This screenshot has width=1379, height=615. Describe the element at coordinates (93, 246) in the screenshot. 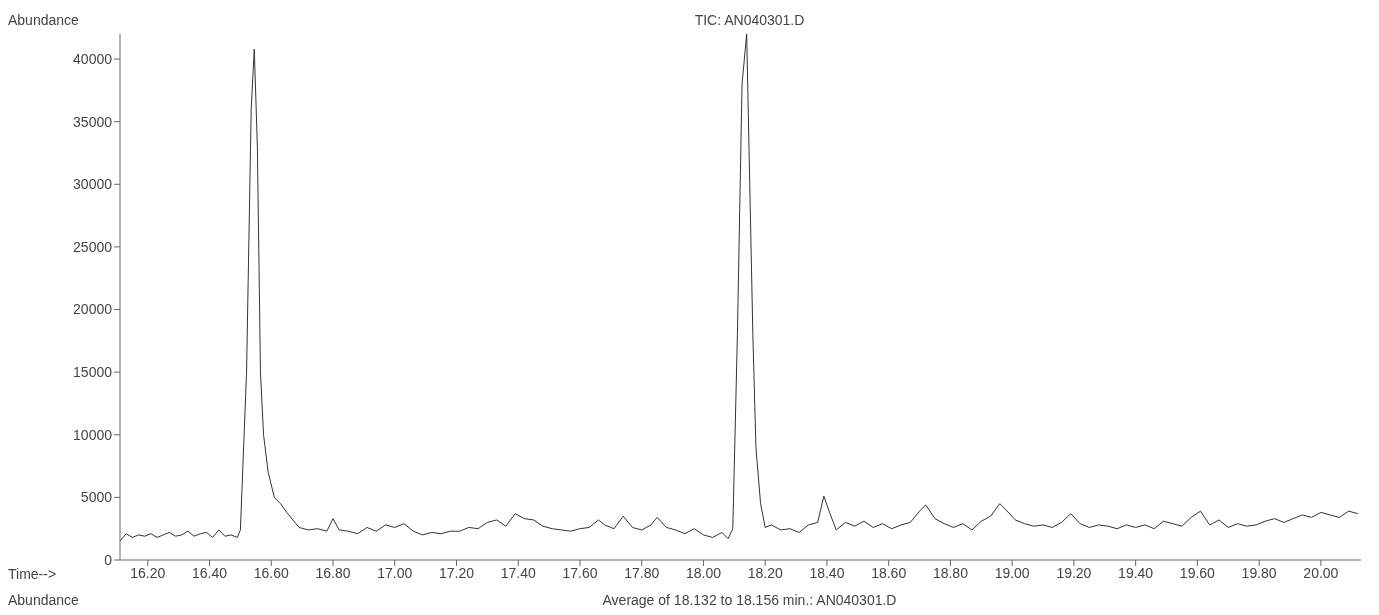

I see `y-tick-label: 25000` at that location.